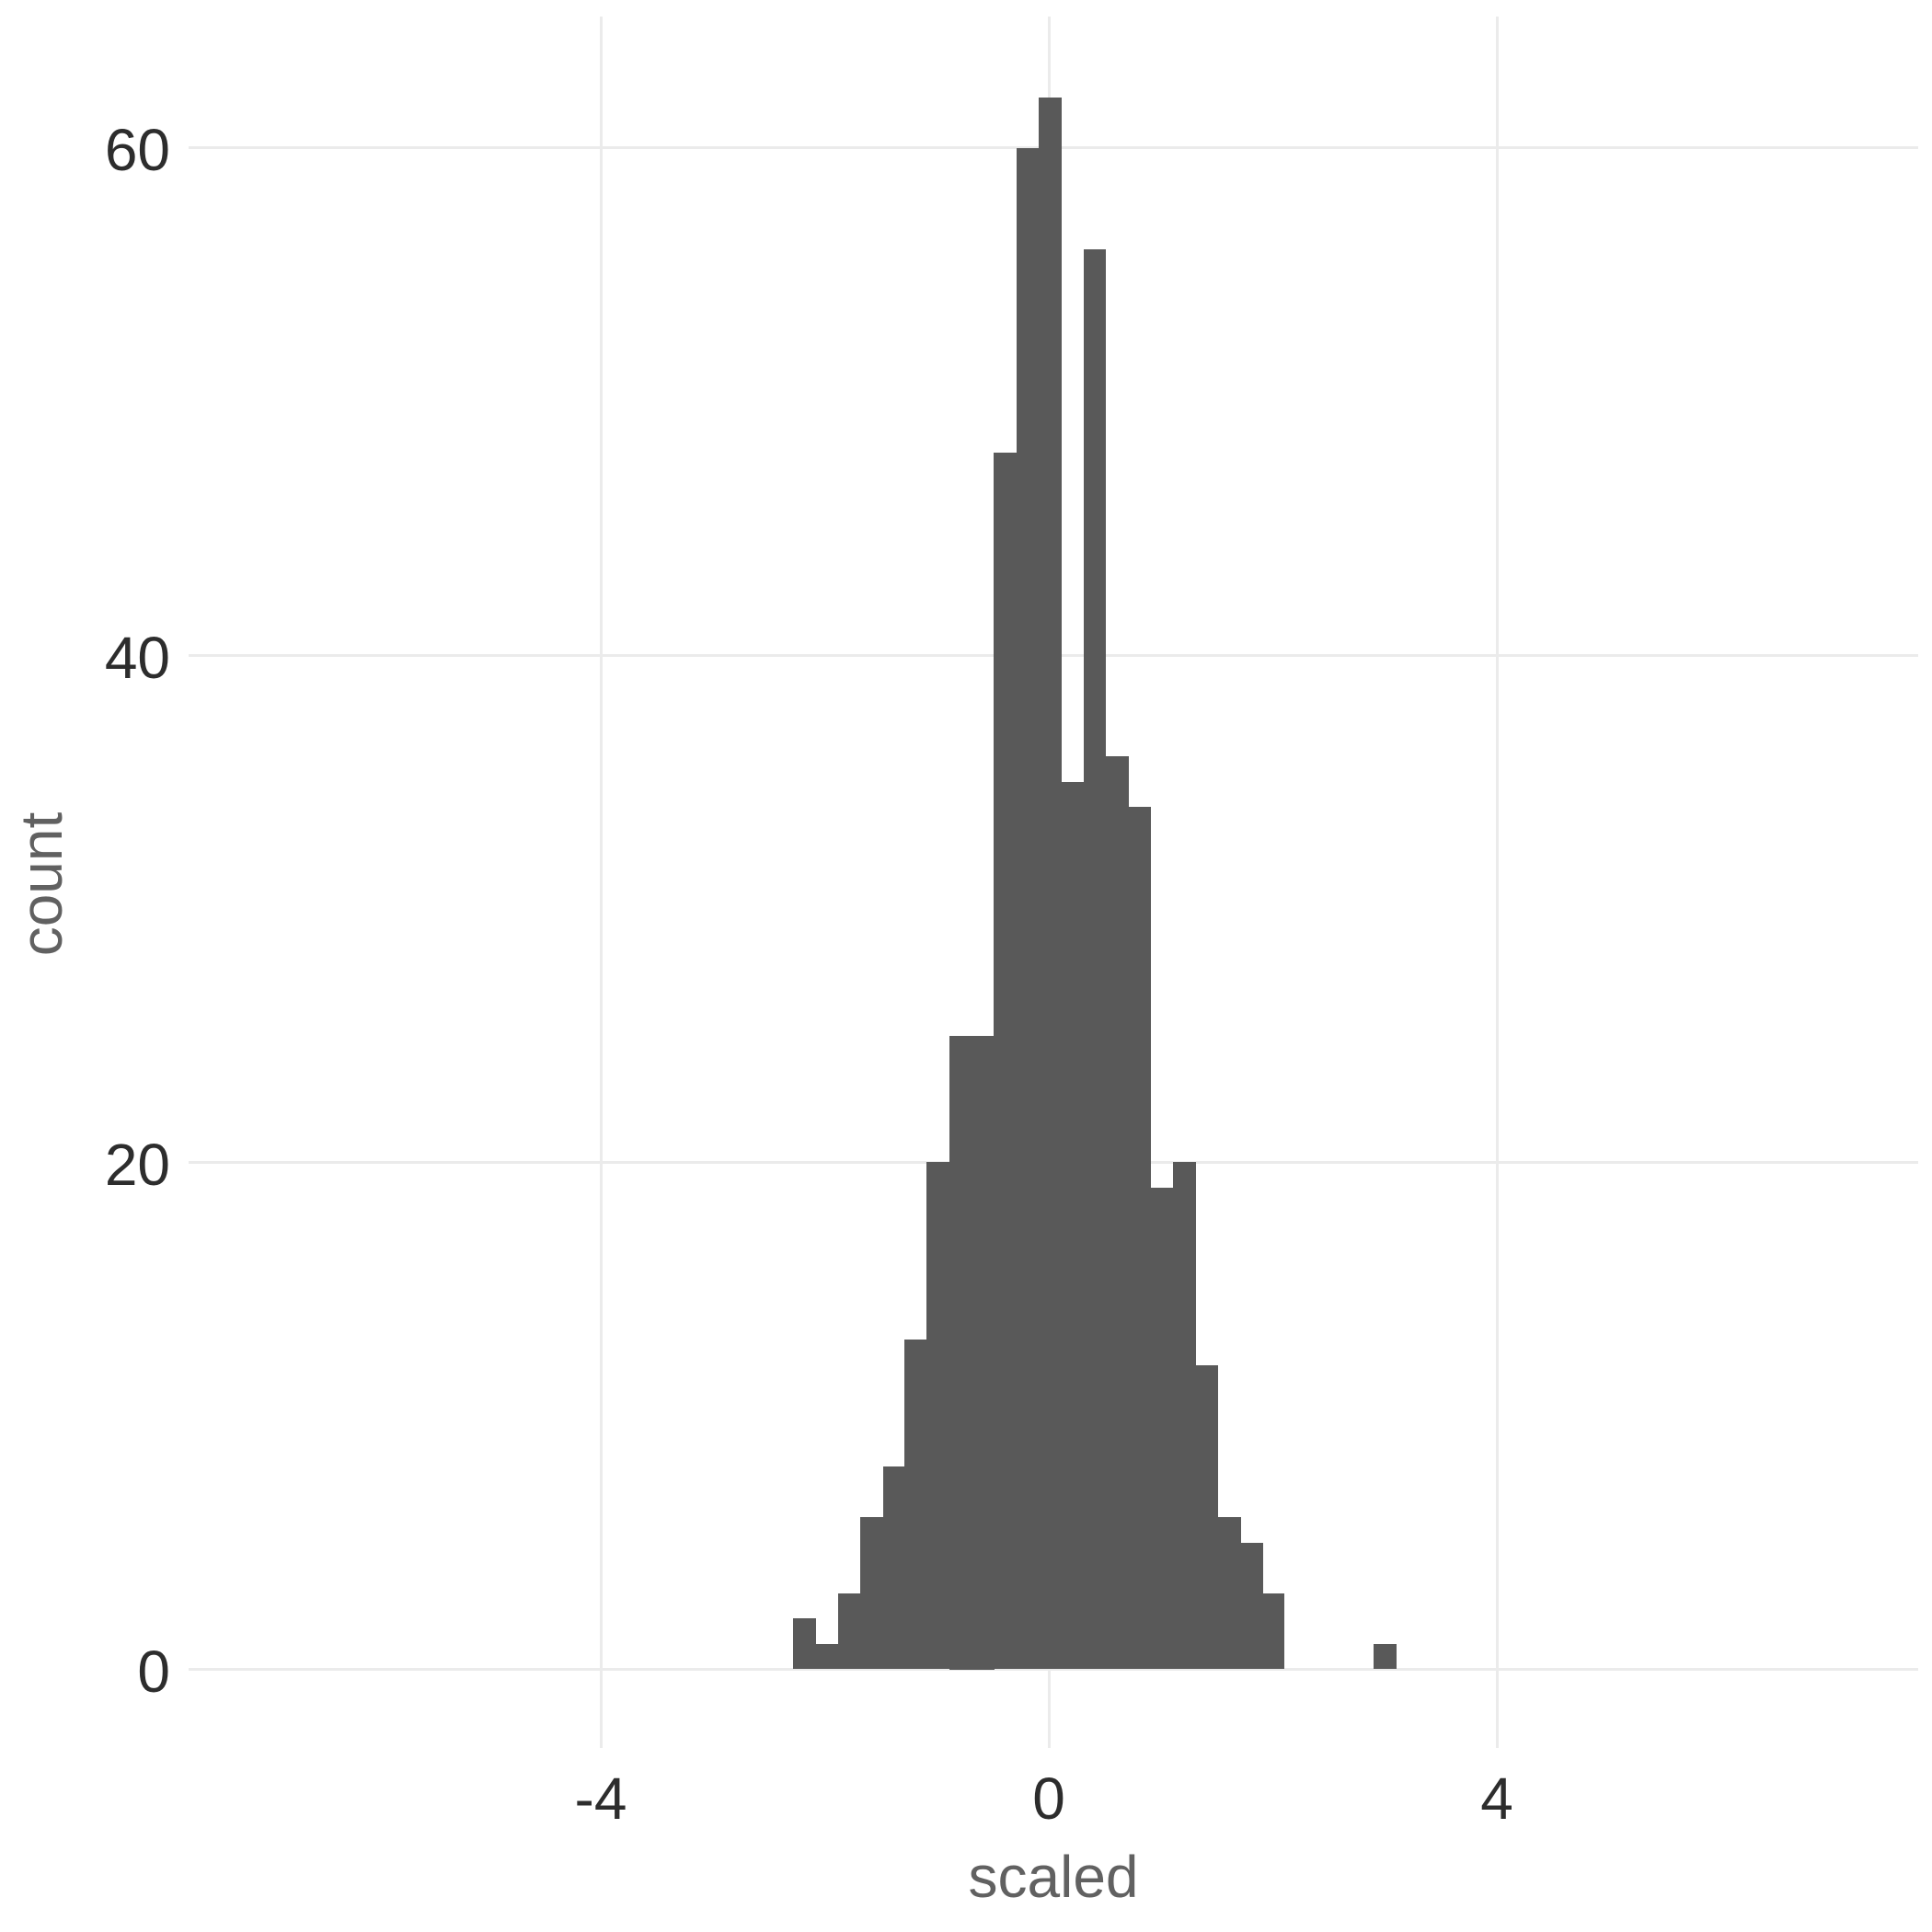 This screenshot has width=1932, height=1932. I want to click on y-tick-label-60: 60, so click(137, 150).